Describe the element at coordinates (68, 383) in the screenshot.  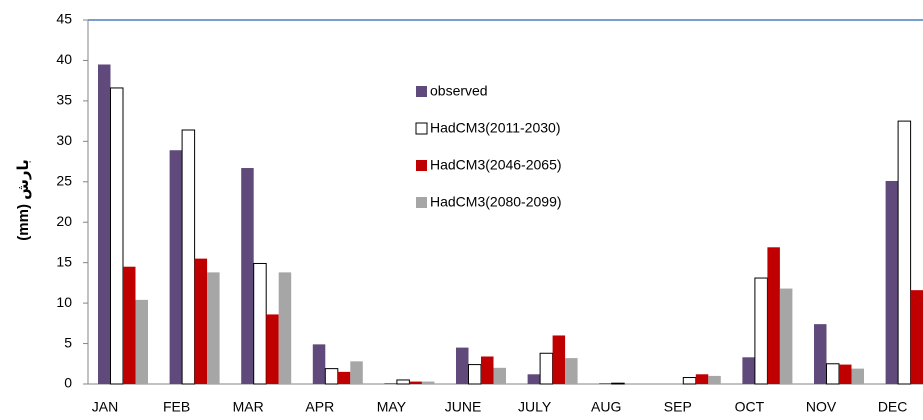
I see `y-tick-label: 0` at that location.